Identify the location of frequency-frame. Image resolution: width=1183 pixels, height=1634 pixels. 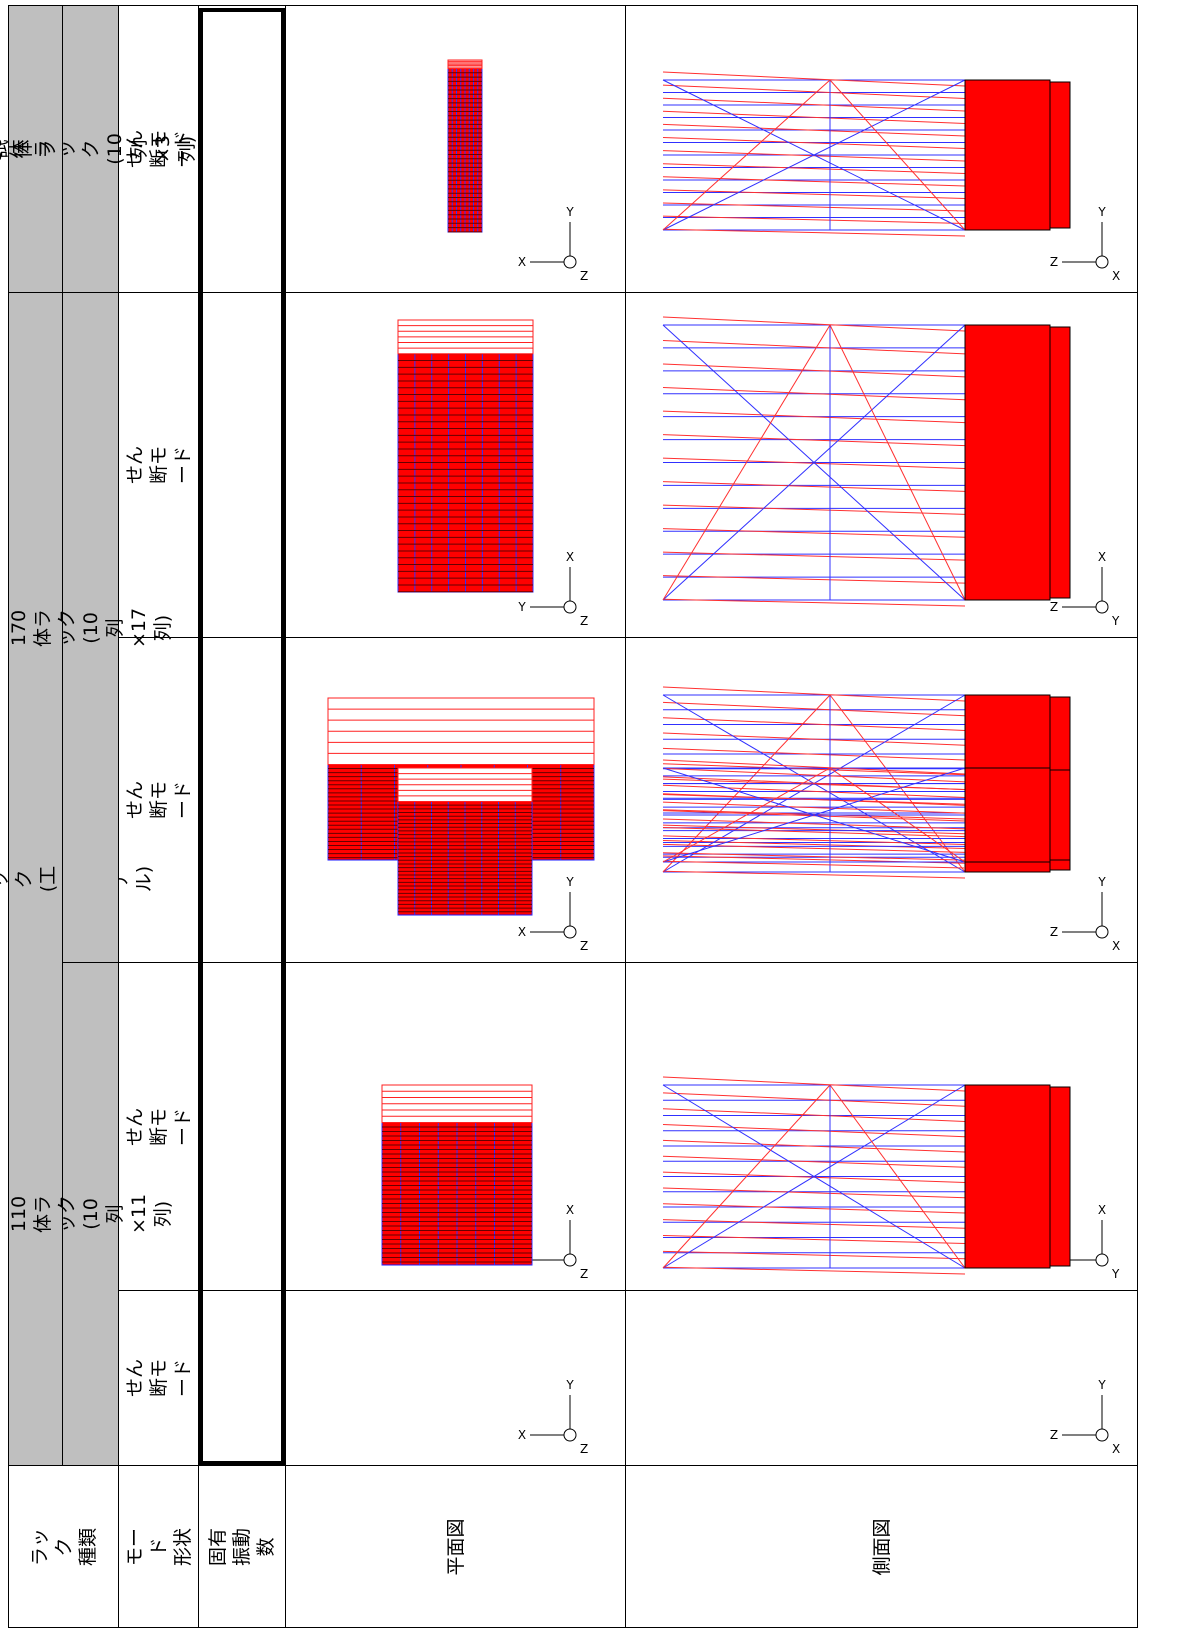
(242, 736).